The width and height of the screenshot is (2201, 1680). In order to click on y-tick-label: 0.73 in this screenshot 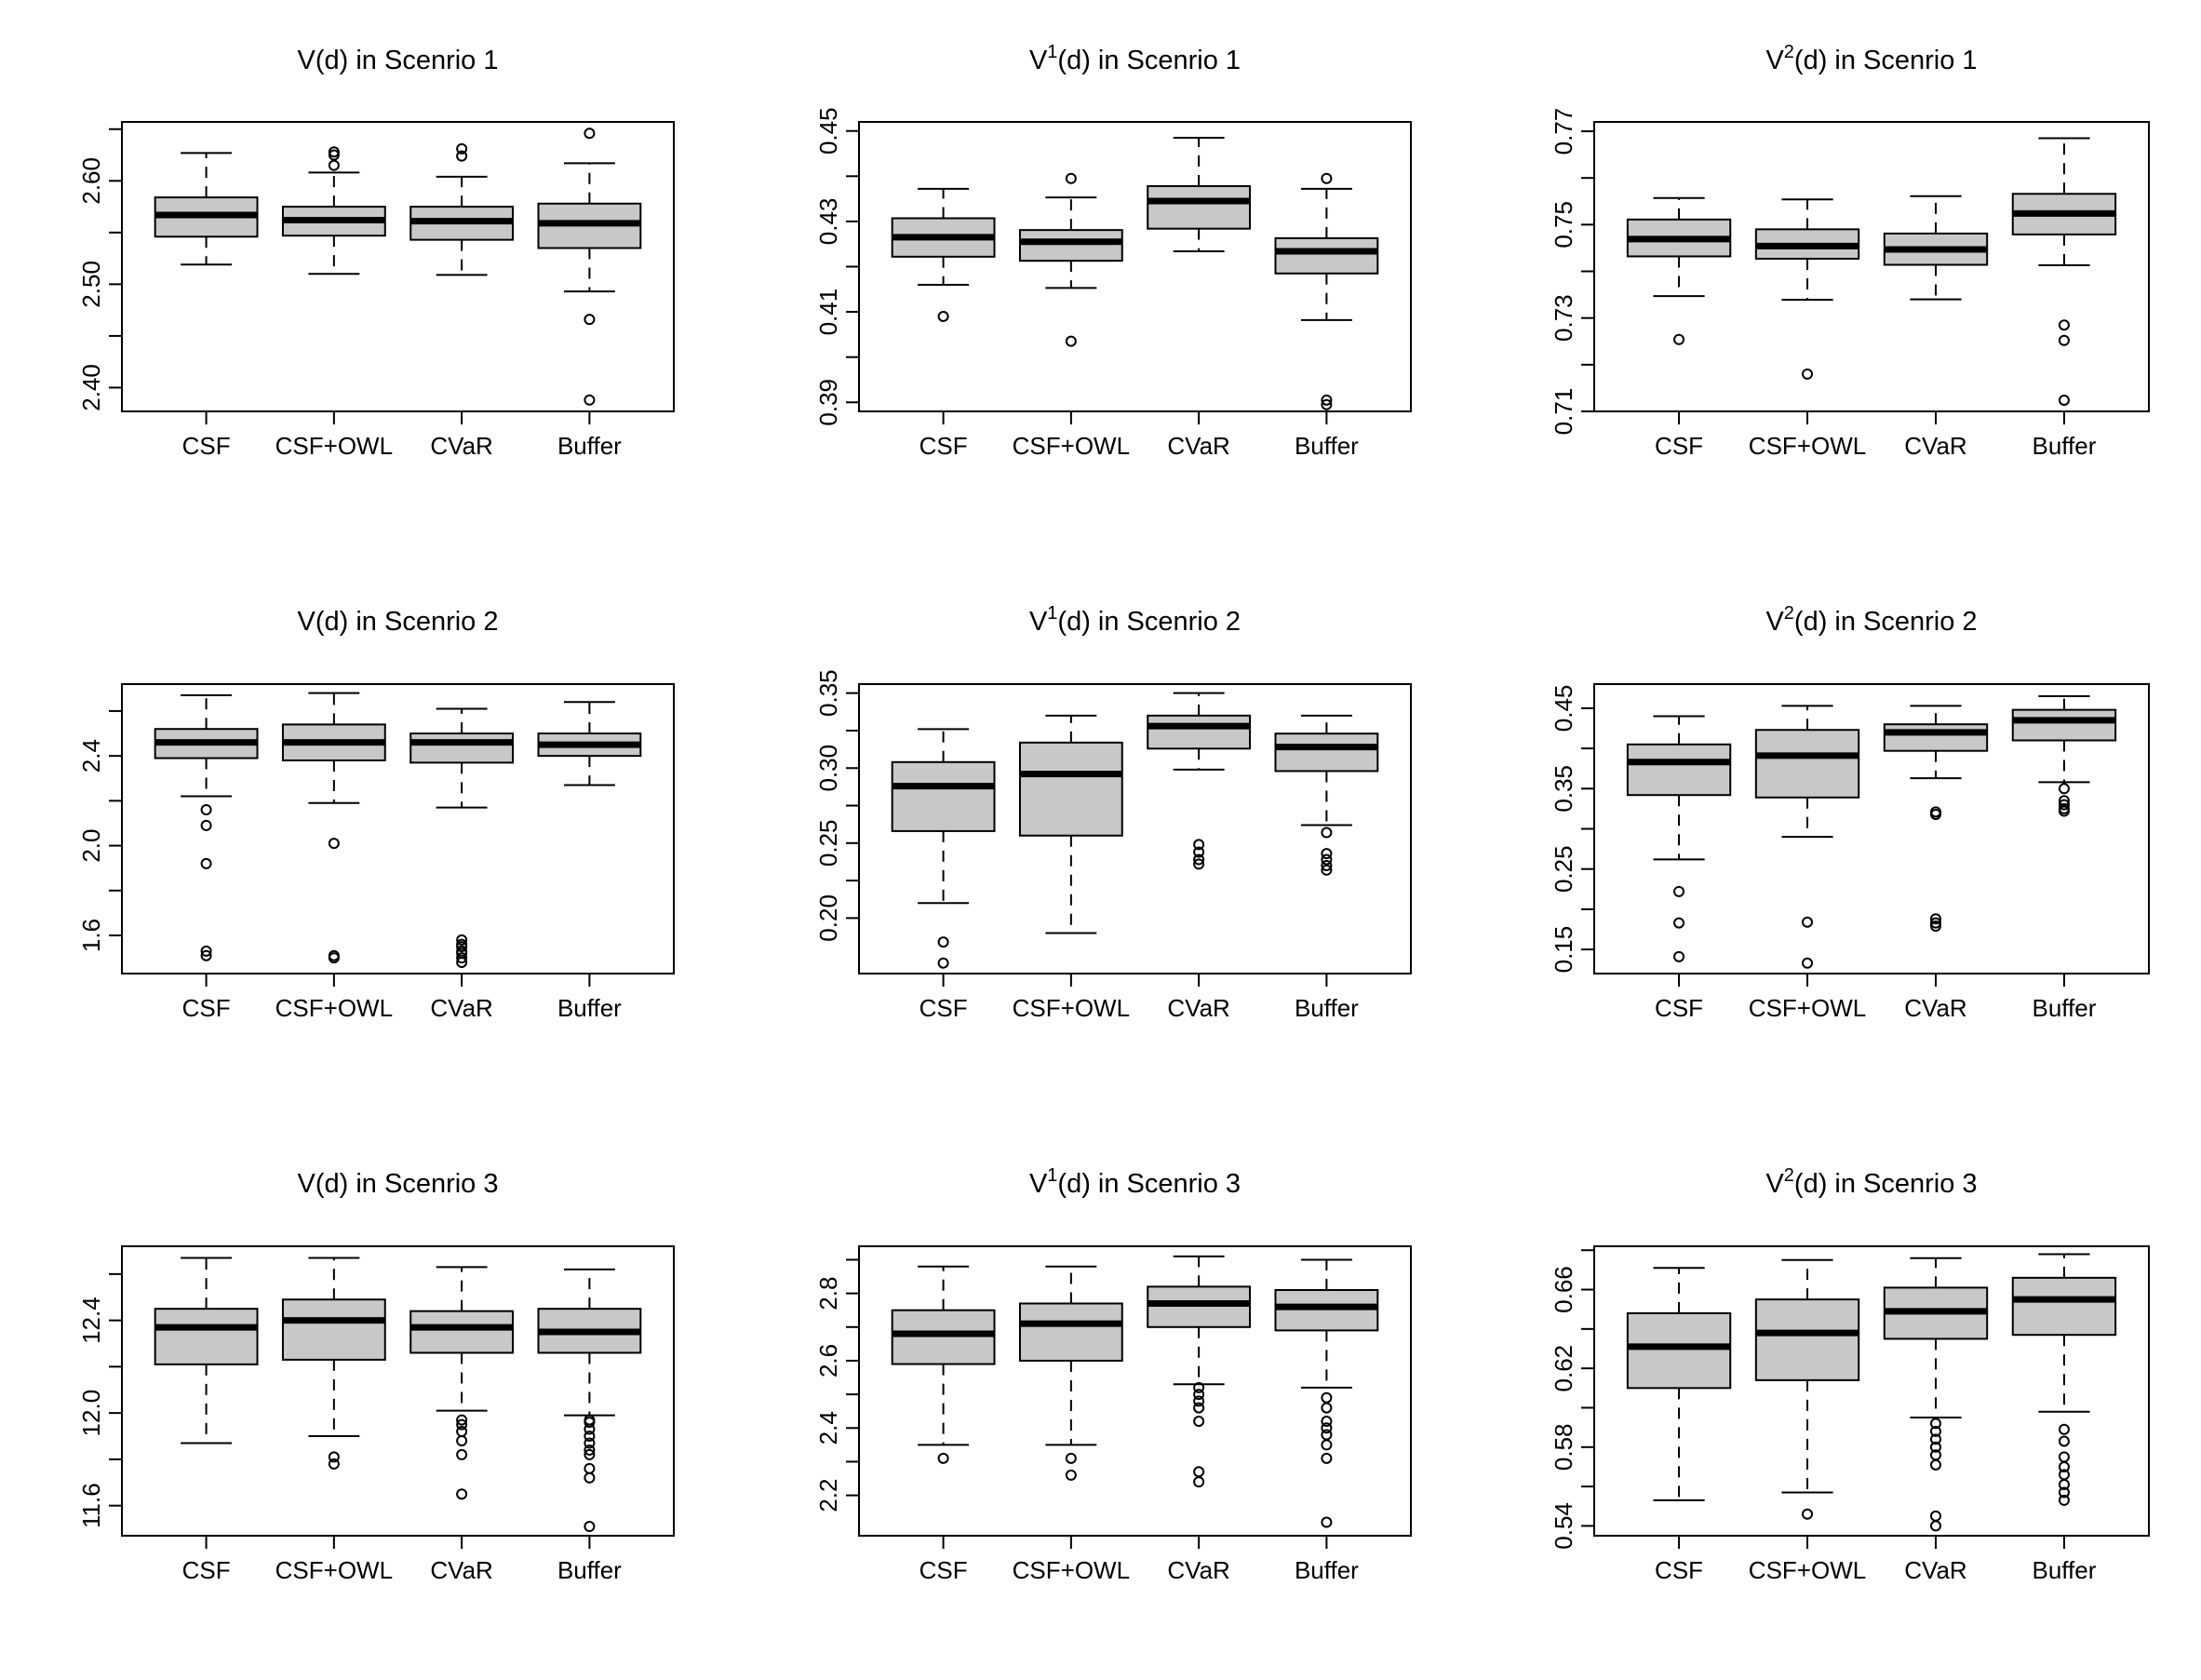, I will do `click(1563, 318)`.